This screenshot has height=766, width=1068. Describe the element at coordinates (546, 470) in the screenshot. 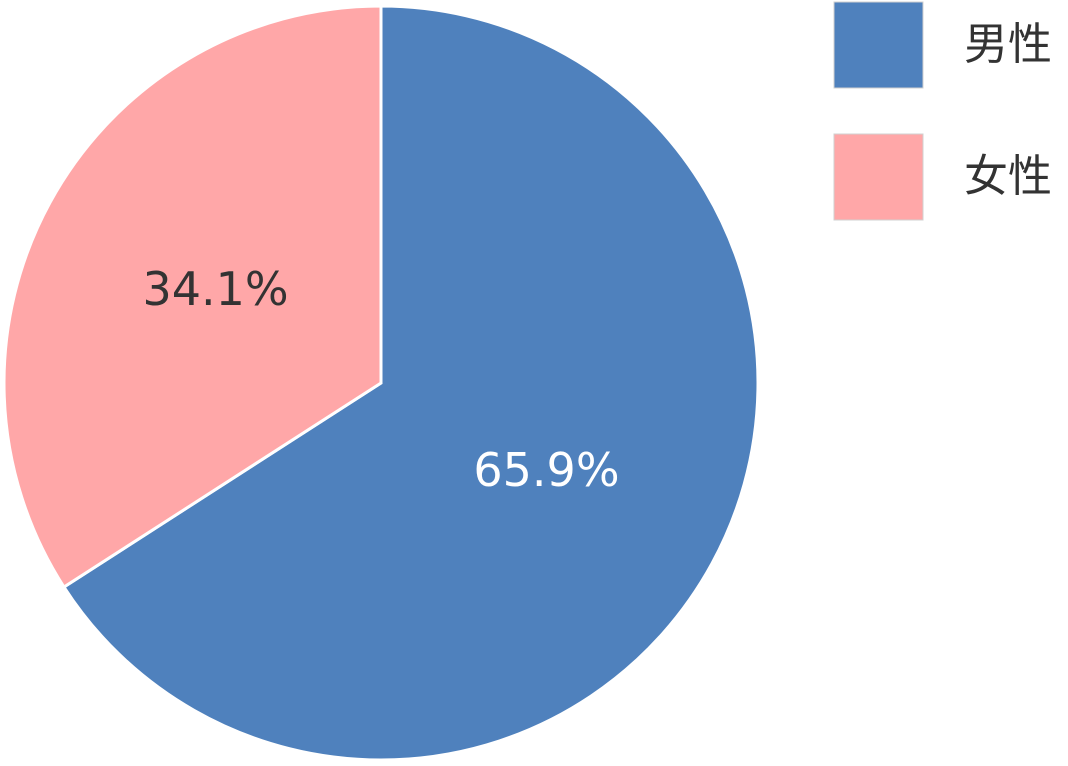

I see `data-label: 65.9%` at that location.